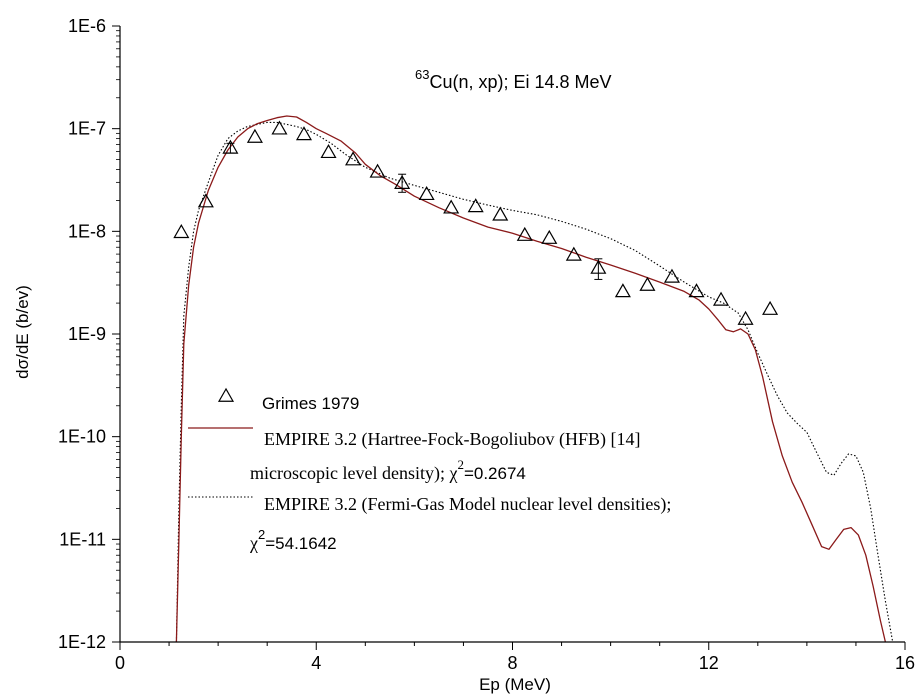  Describe the element at coordinates (316, 663) in the screenshot. I see `x-tick-label: 4` at that location.